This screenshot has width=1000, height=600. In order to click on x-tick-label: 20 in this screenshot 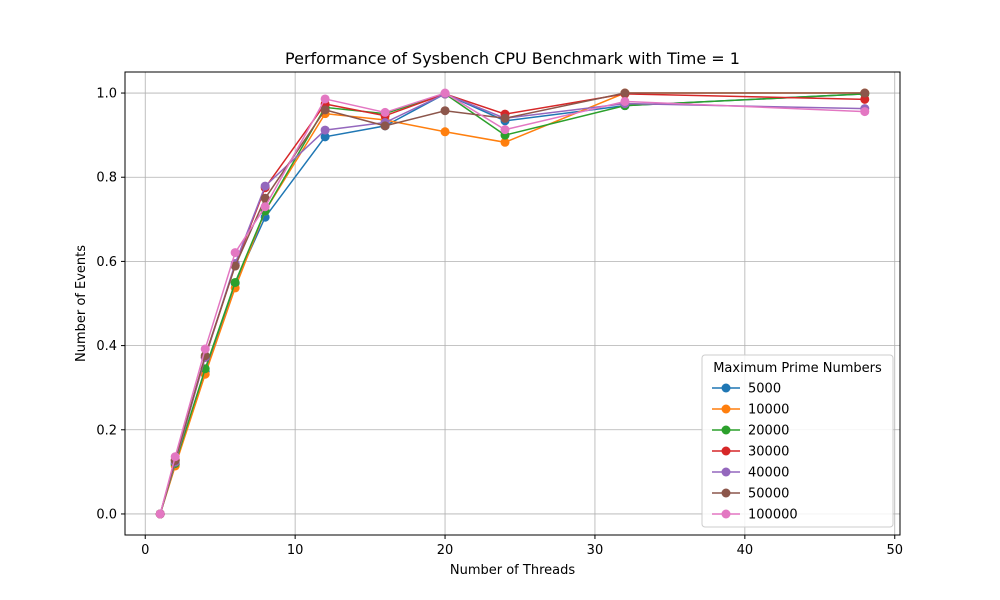, I will do `click(445, 550)`.